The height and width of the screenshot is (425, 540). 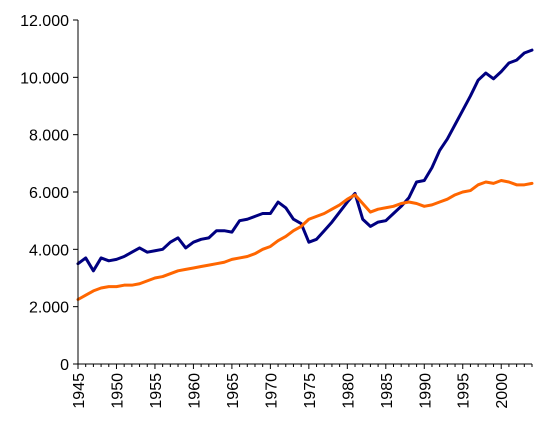 I want to click on y-axis-ticks: 0 2.000 4.000 6.000 8.000 10.000 12.000, so click(x=49, y=193).